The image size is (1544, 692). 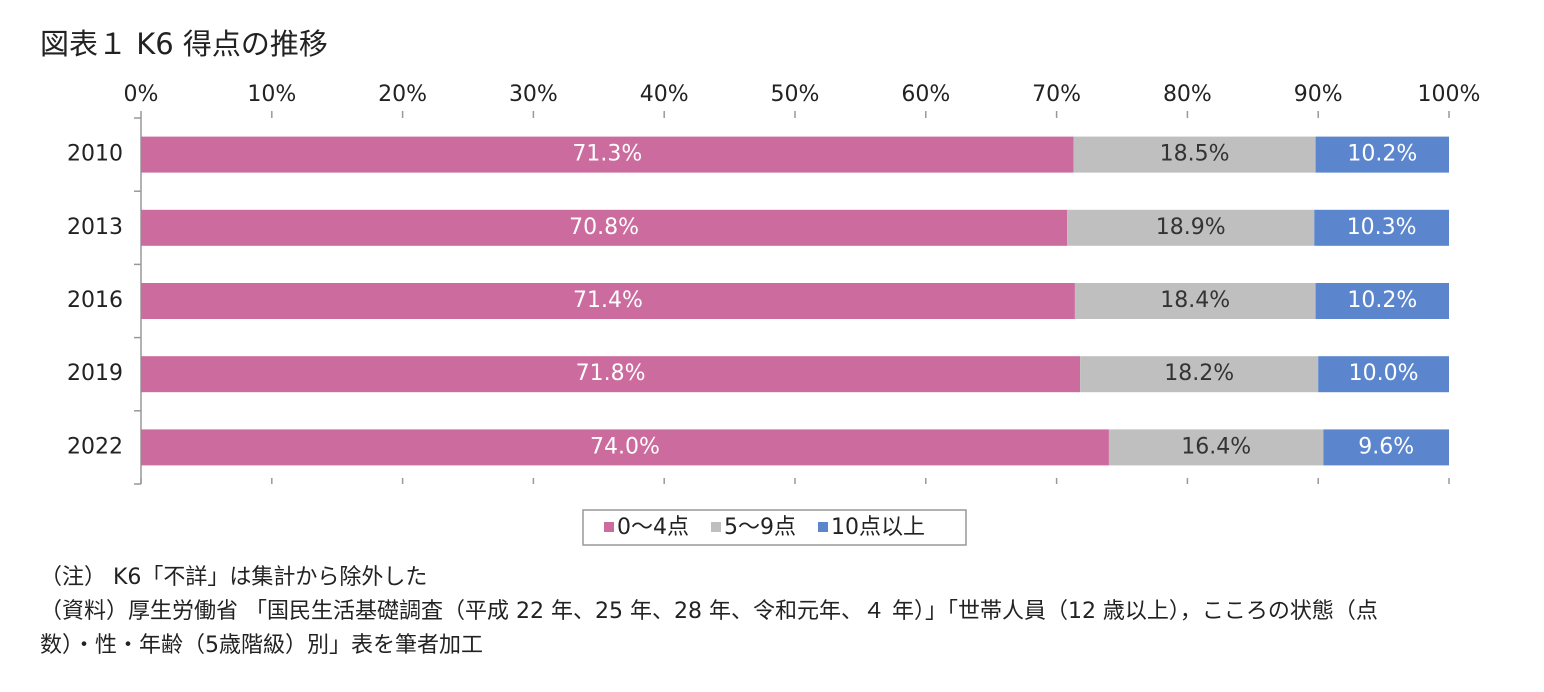 I want to click on legend-label: 10点以上, so click(x=878, y=527).